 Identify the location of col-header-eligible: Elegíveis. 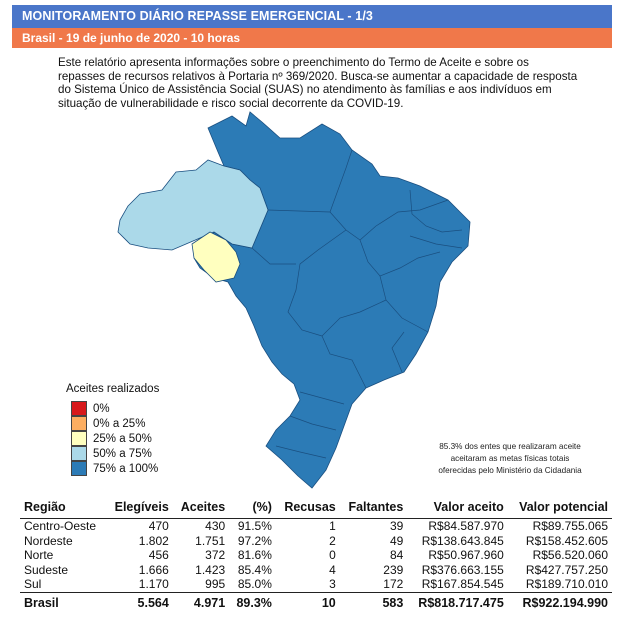
(139, 508).